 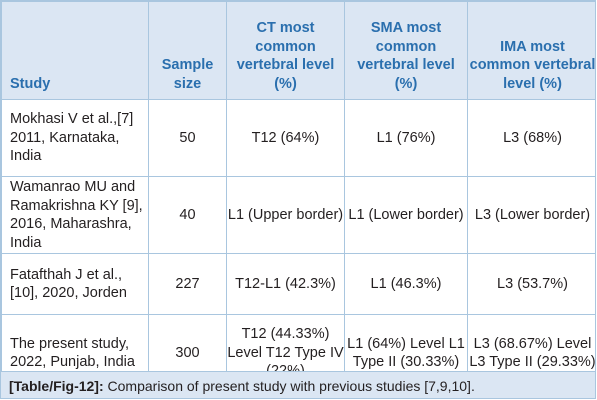 I want to click on sma-cell: L1 (Lower border), so click(x=406, y=215).